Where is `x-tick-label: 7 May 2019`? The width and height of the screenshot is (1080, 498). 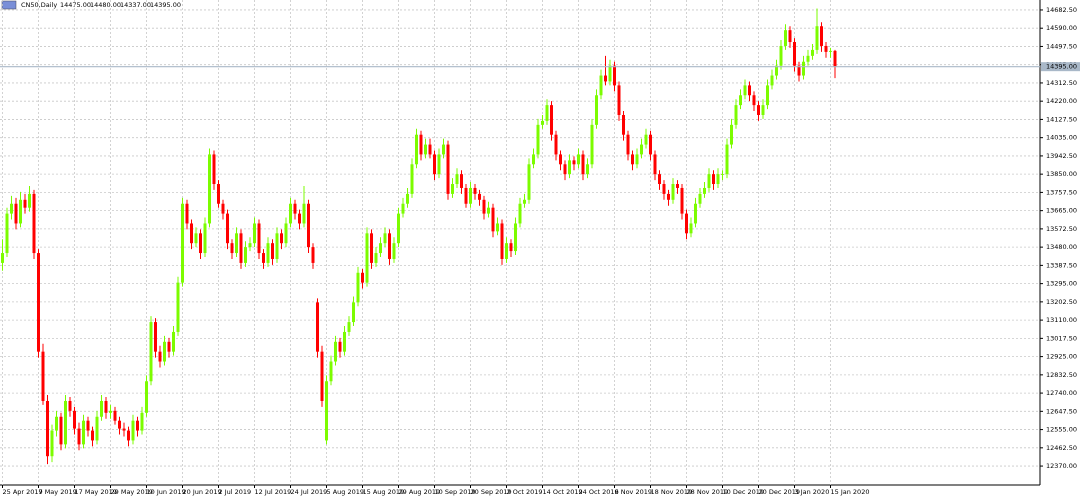
x-tick-label: 7 May 2019 is located at coordinates (58, 492).